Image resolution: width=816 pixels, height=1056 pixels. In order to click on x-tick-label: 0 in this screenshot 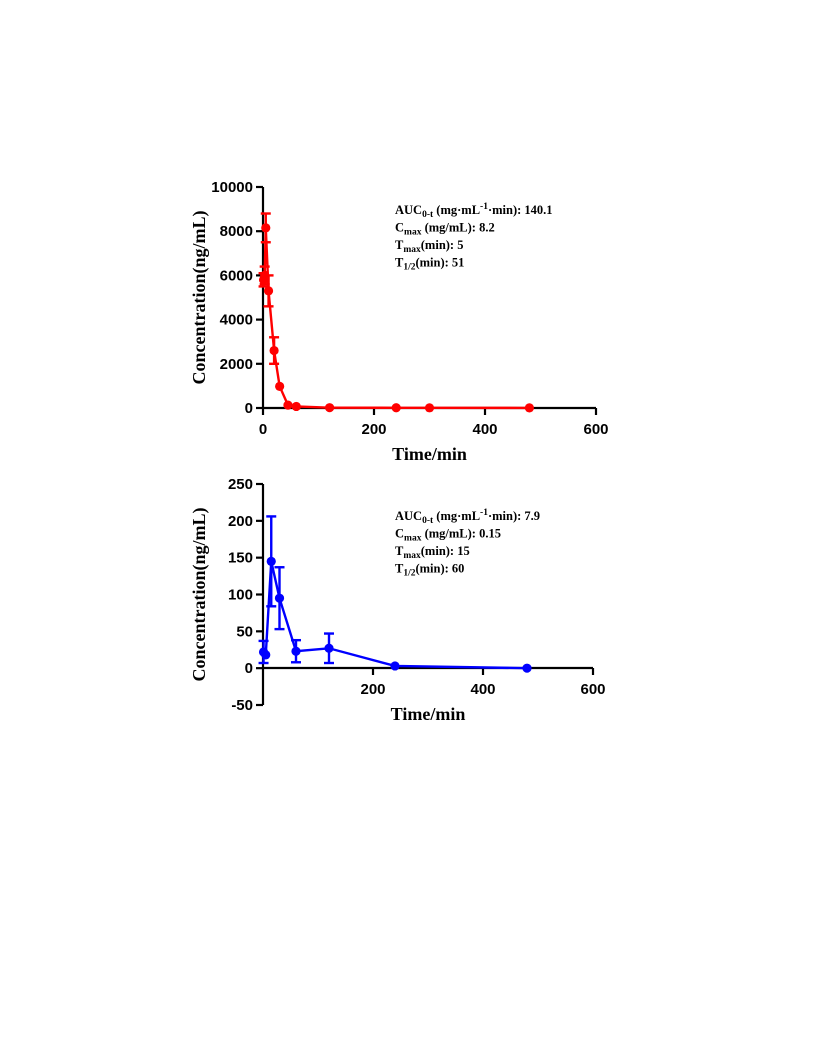, I will do `click(263, 429)`.